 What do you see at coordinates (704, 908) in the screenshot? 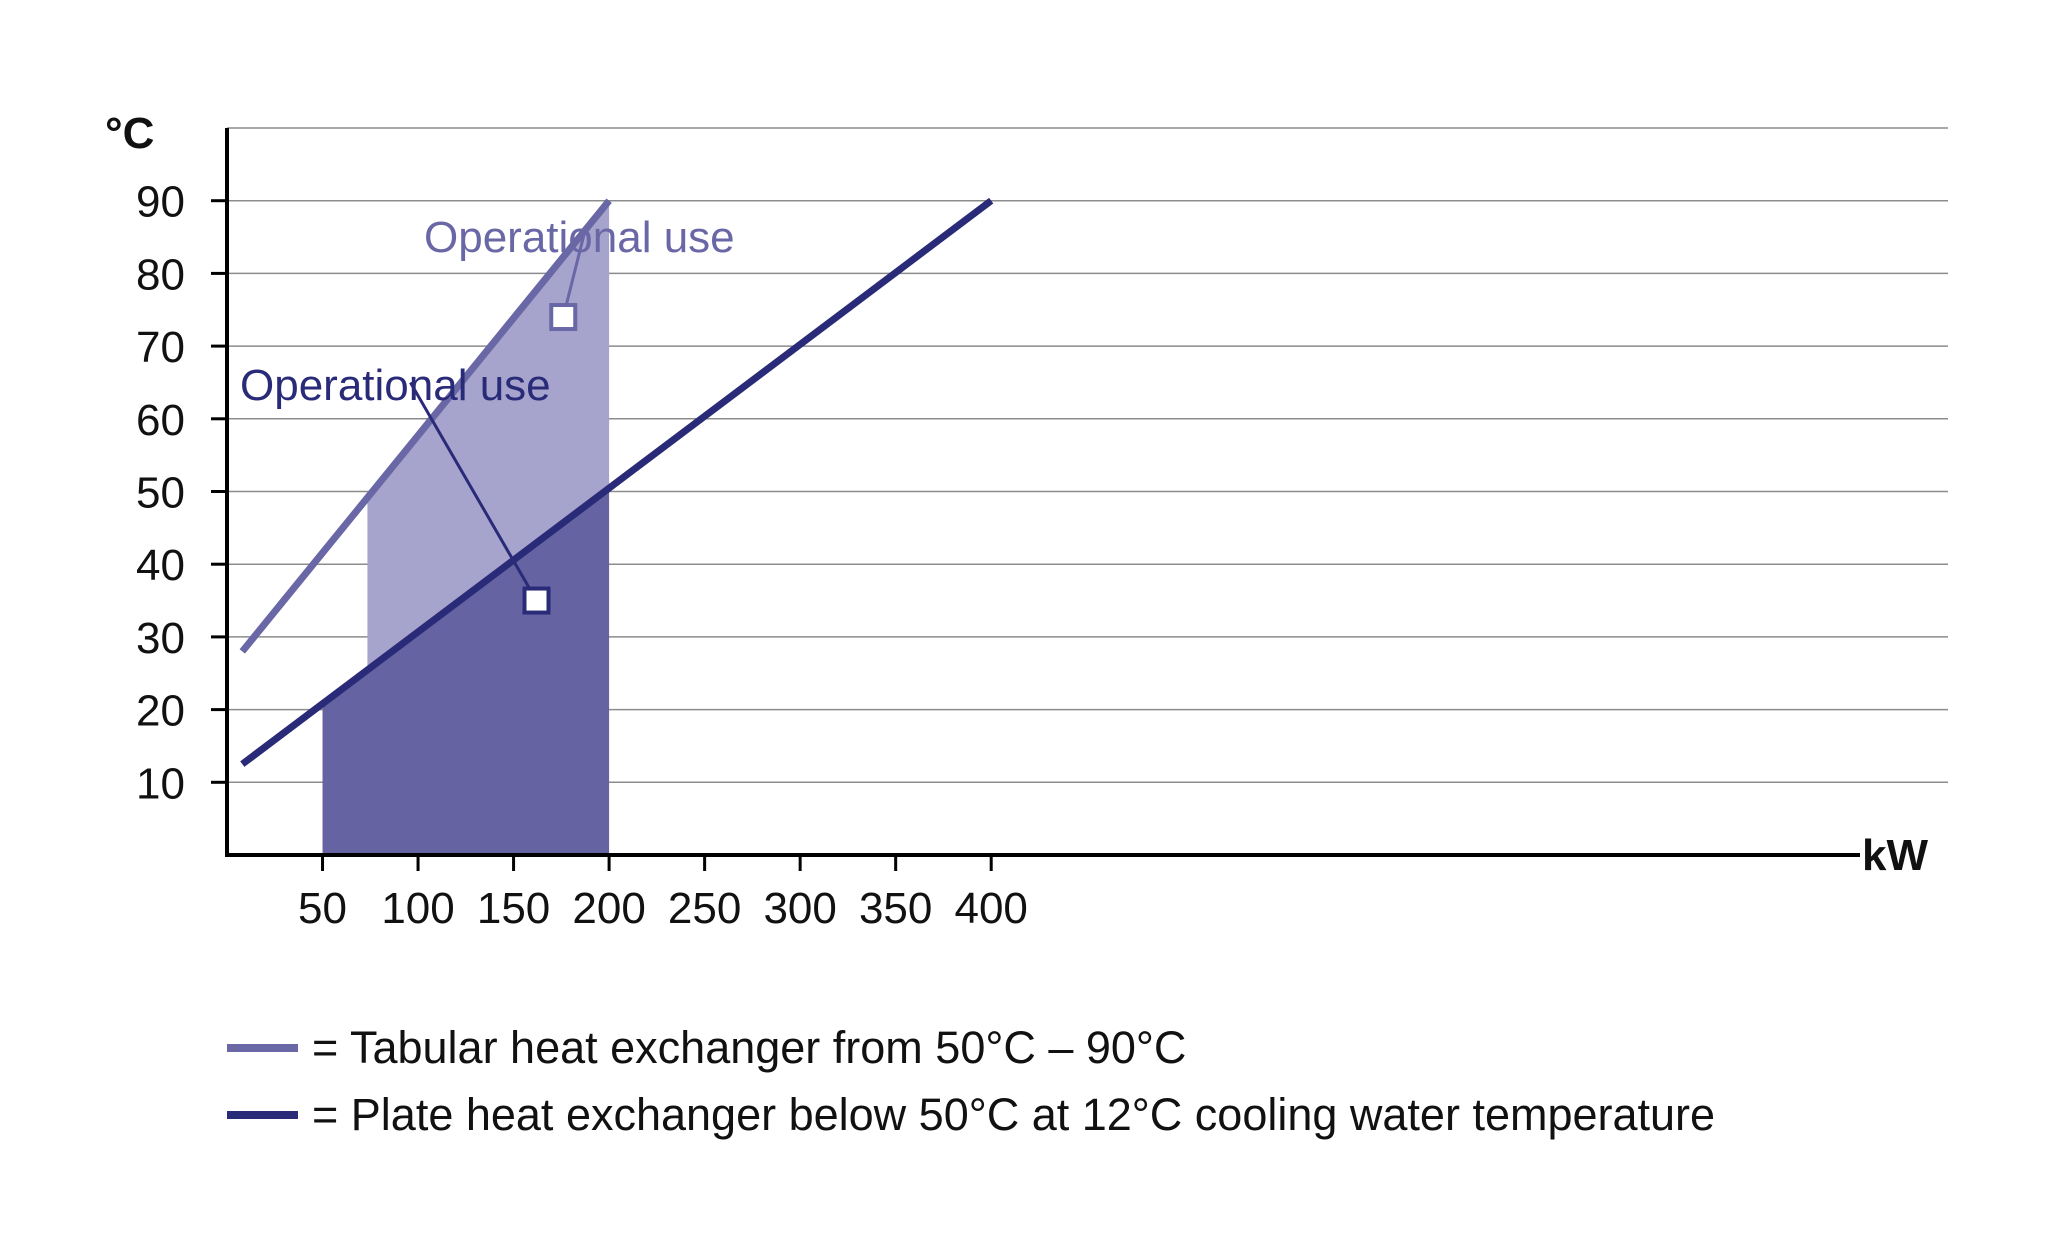
I see `x-tick-label: 250` at bounding box center [704, 908].